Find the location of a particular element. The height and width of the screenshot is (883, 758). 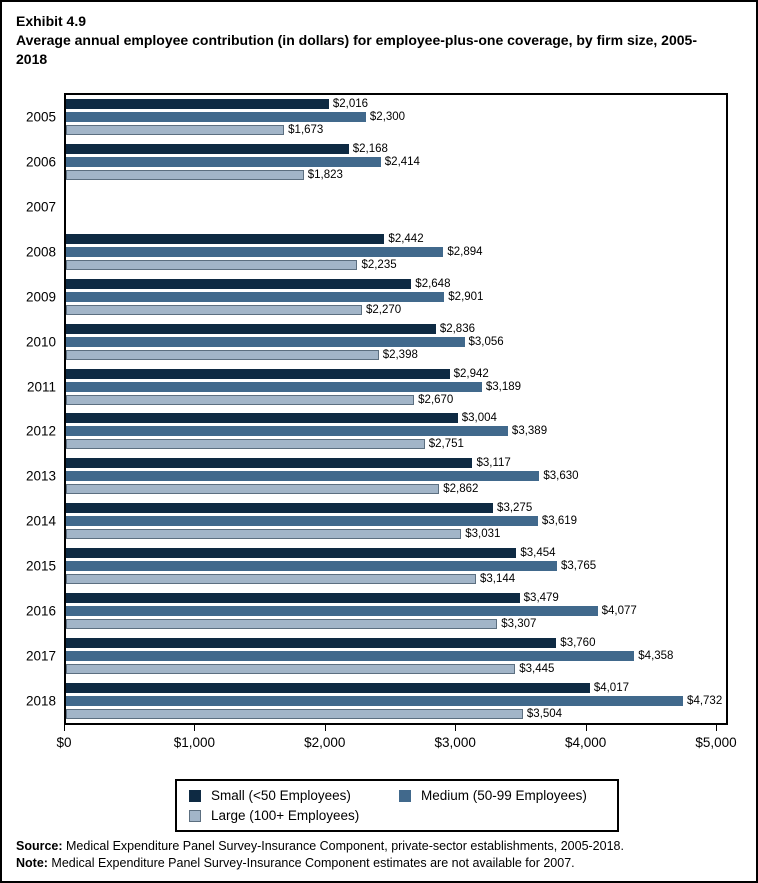

bar-value-label: $3,117 is located at coordinates (493, 463).